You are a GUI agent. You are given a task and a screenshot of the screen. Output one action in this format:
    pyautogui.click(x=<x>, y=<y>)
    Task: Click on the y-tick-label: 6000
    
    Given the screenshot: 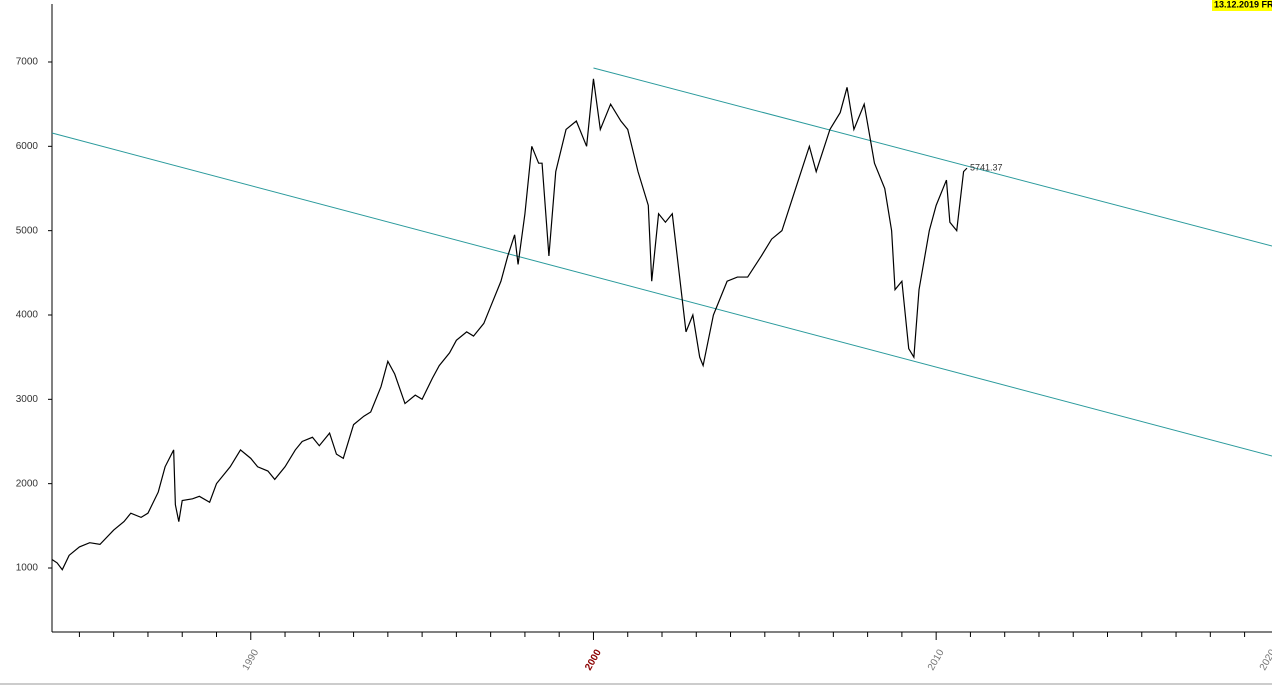 What is the action you would take?
    pyautogui.click(x=27, y=146)
    